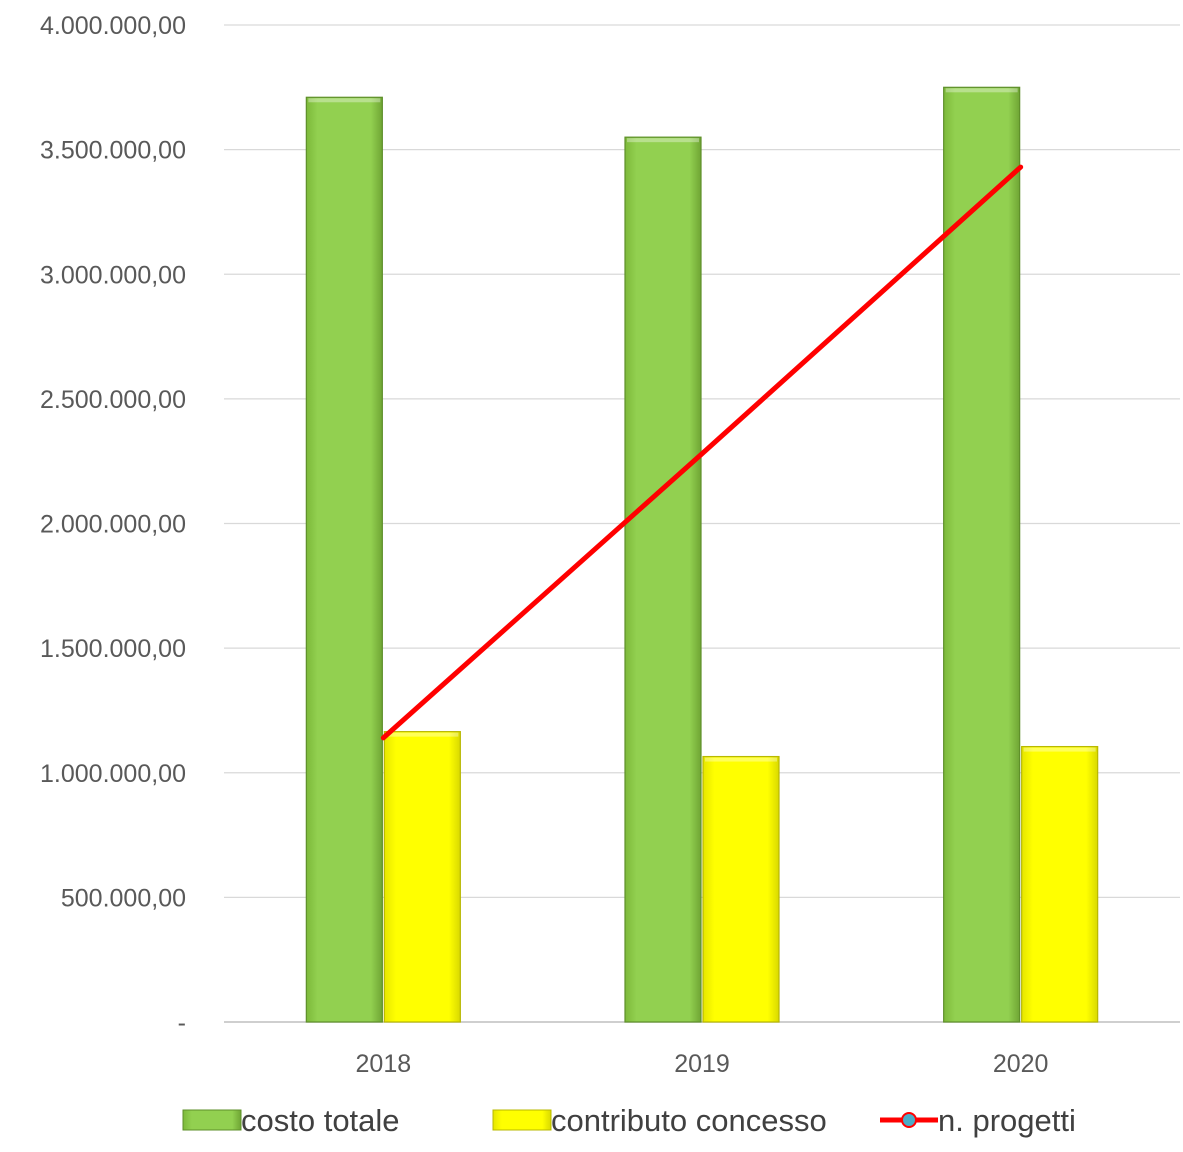 The image size is (1183, 1152). I want to click on bar-contributo-concesso-2019, so click(741, 889).